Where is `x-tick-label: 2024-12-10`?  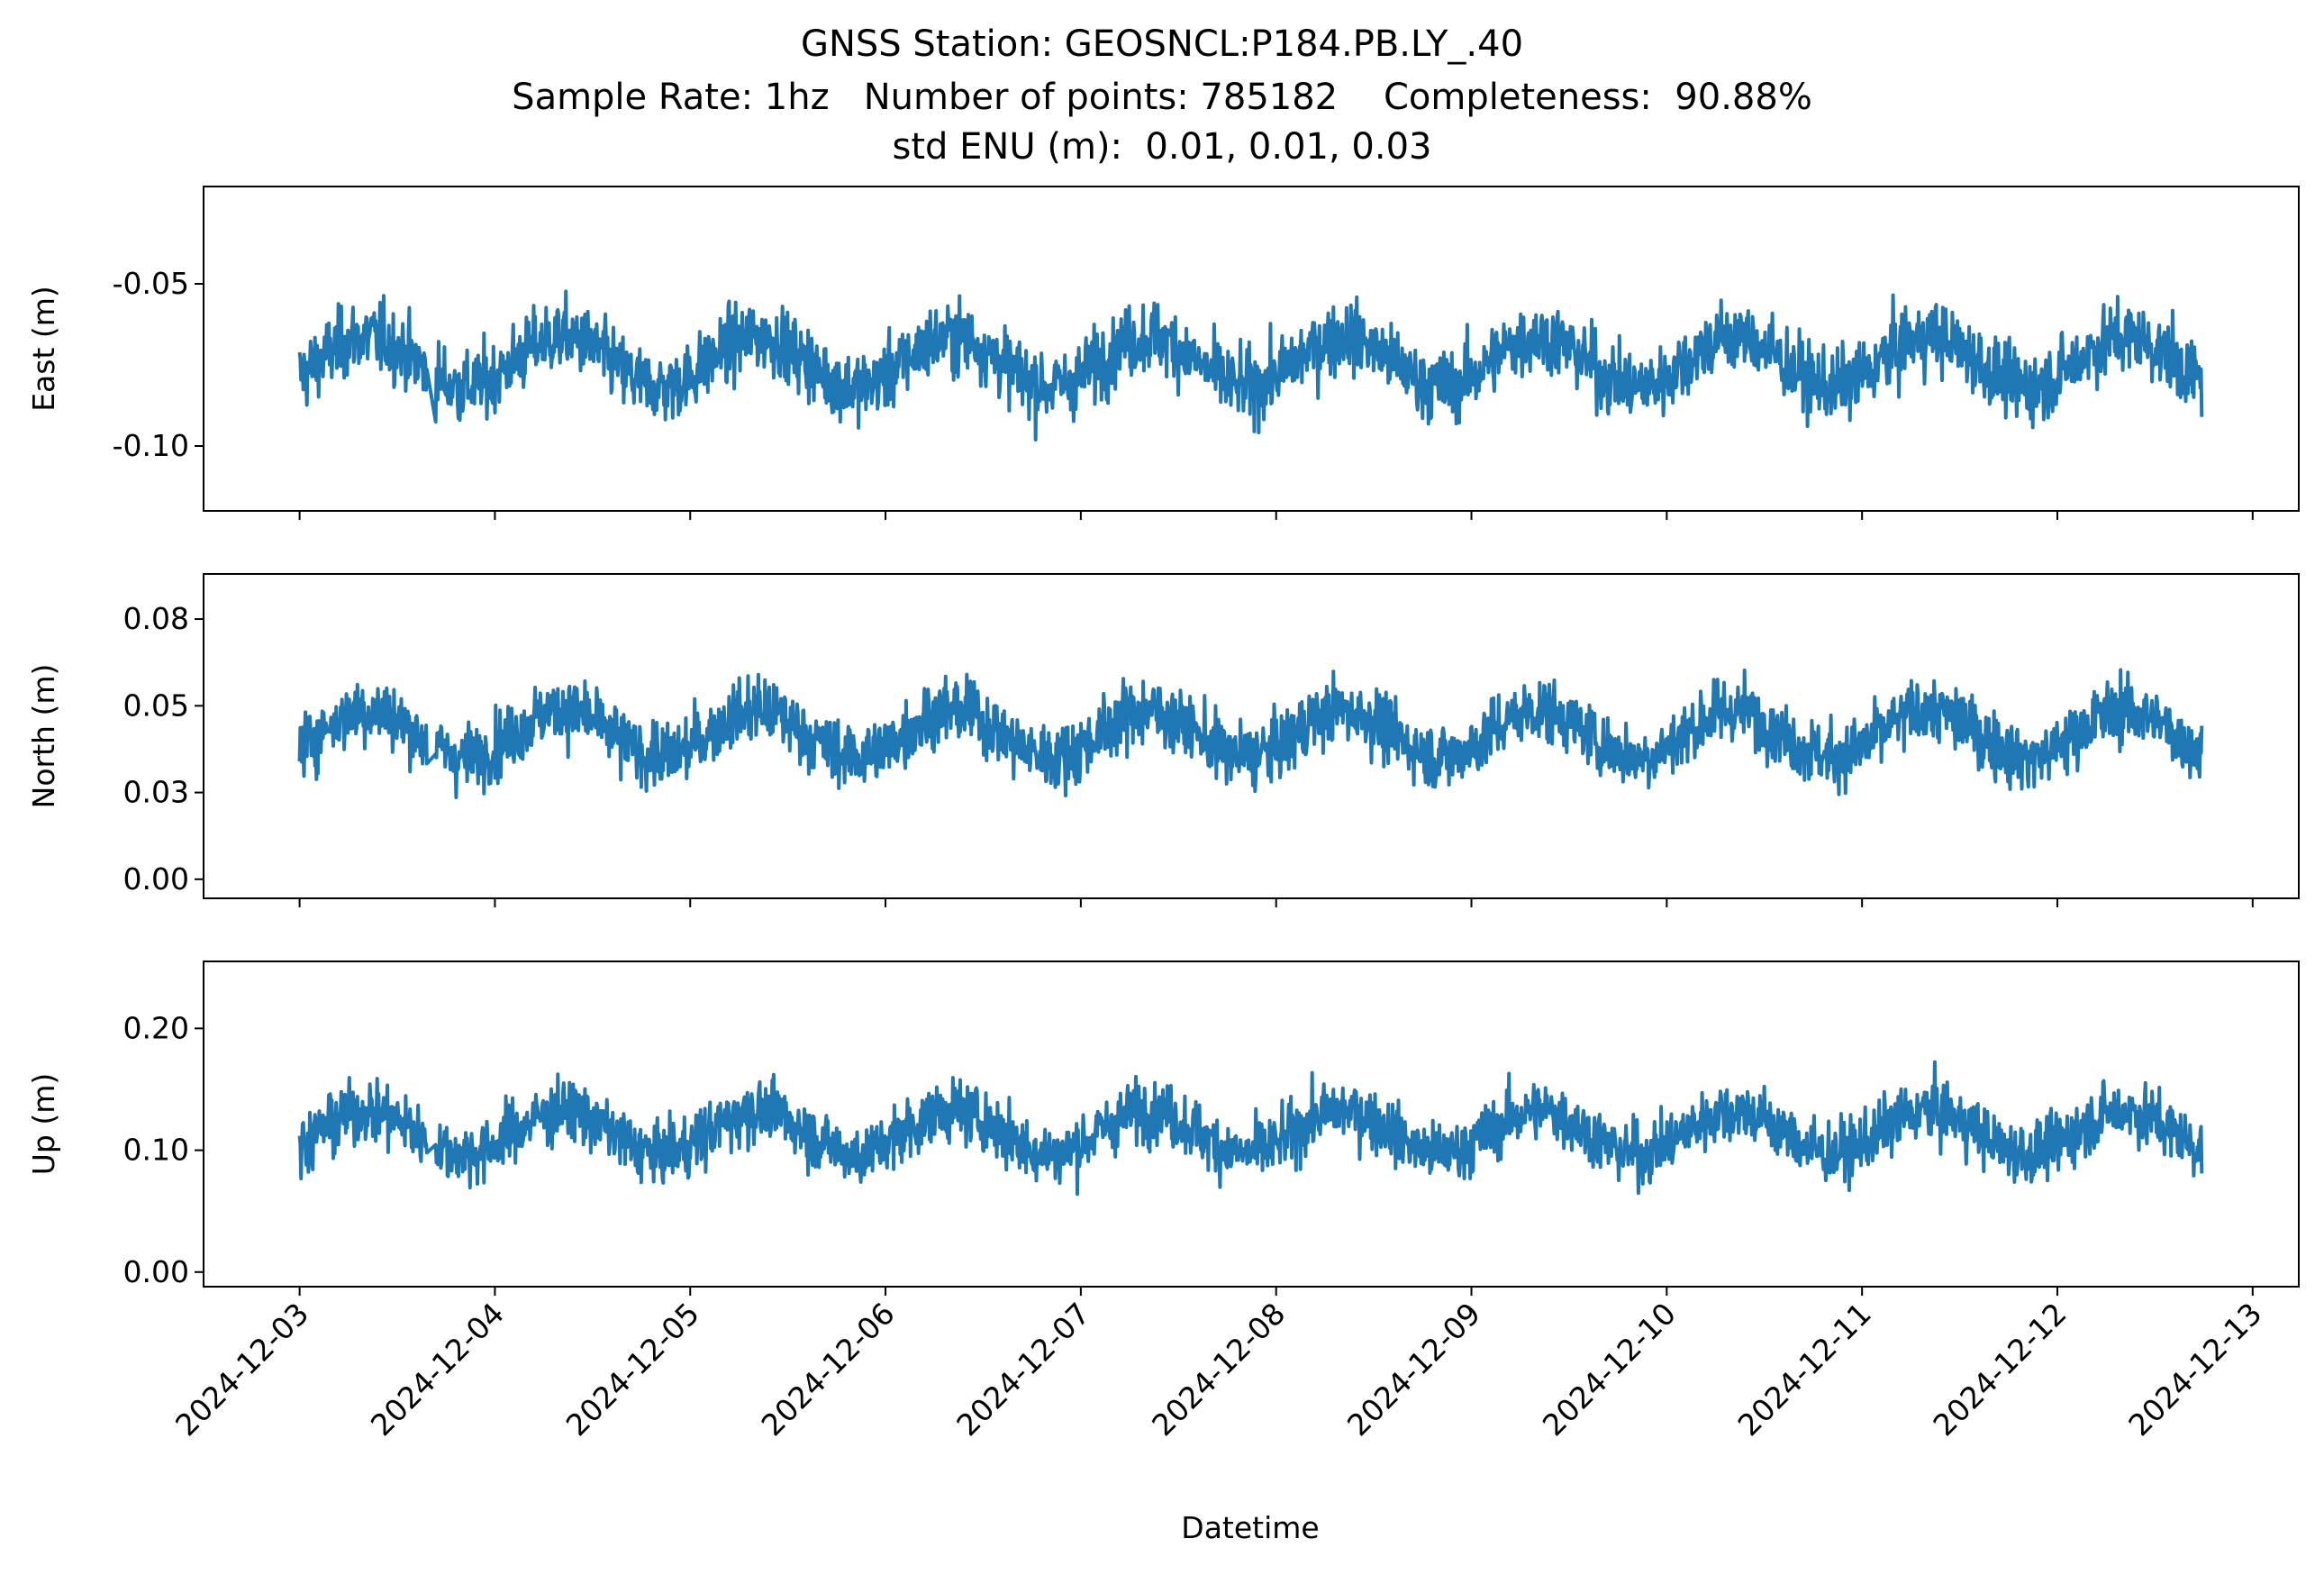 x-tick-label: 2024-12-10 is located at coordinates (1610, 1369).